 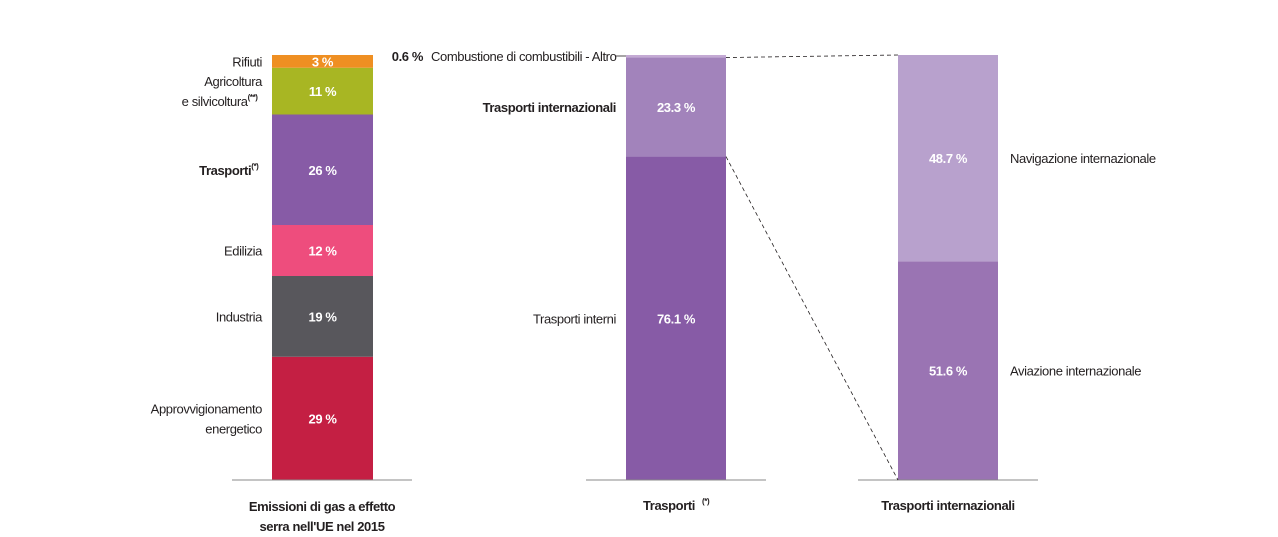 I want to click on segment-label: Agricoltura, so click(x=233, y=81).